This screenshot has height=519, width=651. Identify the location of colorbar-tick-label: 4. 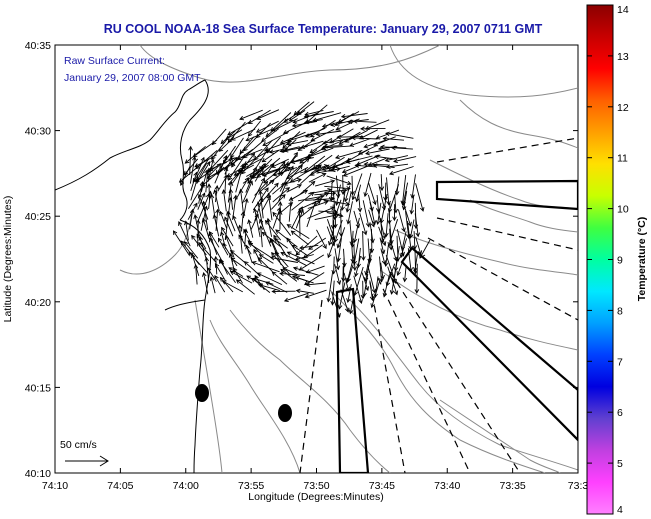
(620, 510).